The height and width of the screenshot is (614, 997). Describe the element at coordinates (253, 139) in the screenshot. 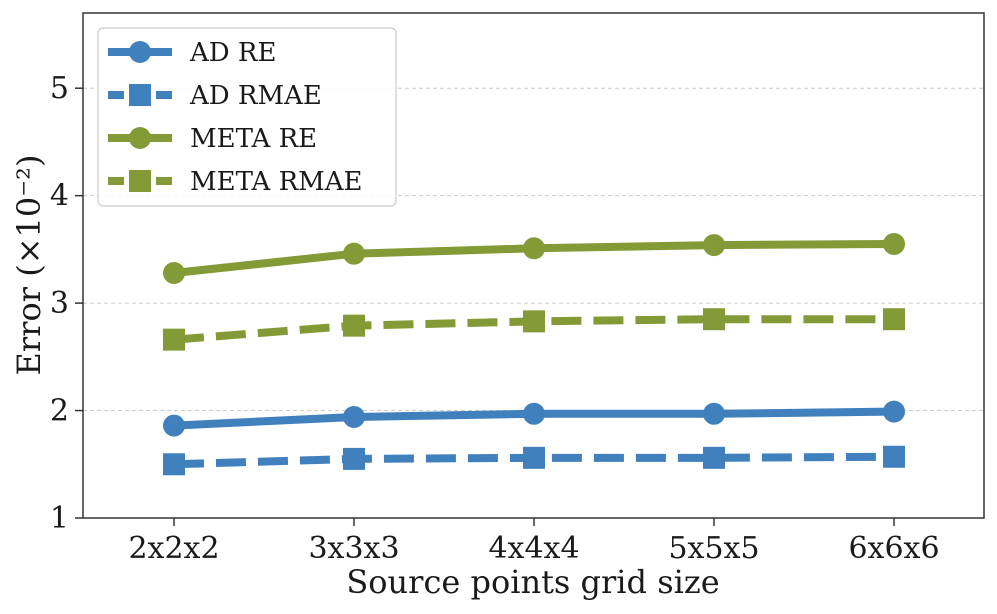

I see `legend-label: META RE` at that location.